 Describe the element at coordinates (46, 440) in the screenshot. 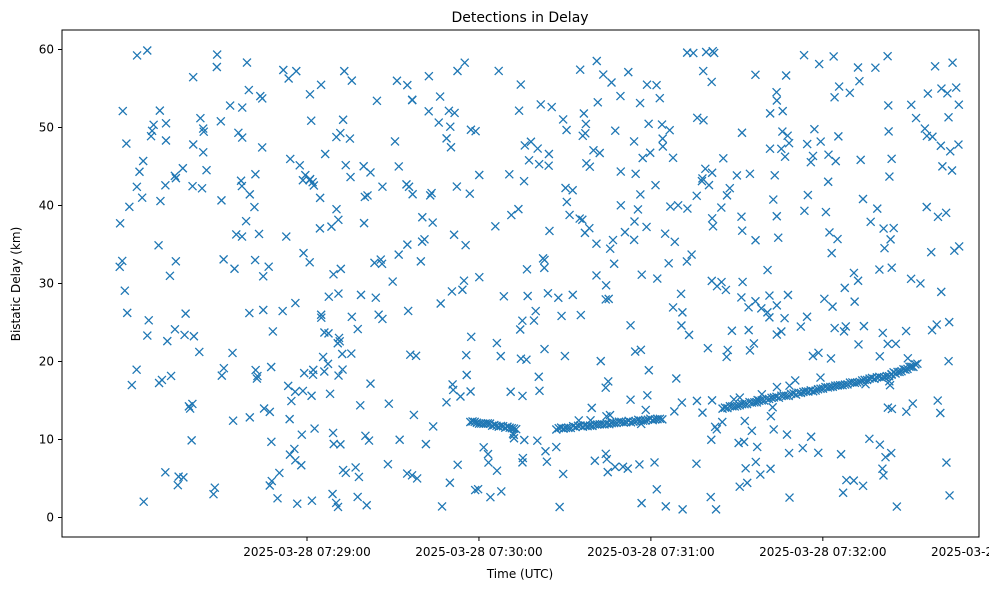

I see `y-tick-label: 10` at that location.